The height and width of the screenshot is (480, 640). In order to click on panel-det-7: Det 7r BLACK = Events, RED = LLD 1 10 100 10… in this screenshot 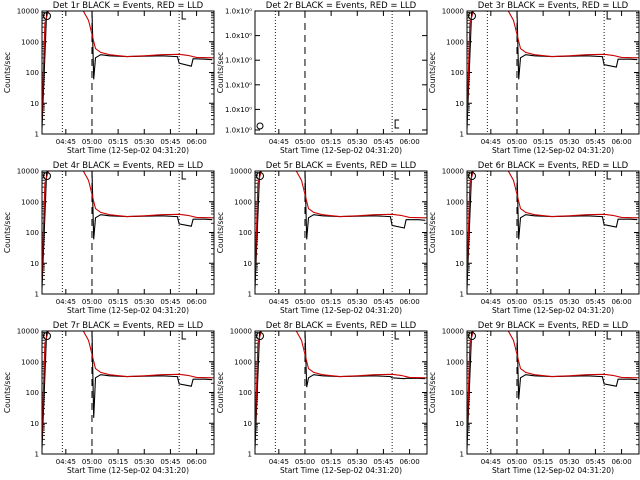, I will do `click(109, 398)`.